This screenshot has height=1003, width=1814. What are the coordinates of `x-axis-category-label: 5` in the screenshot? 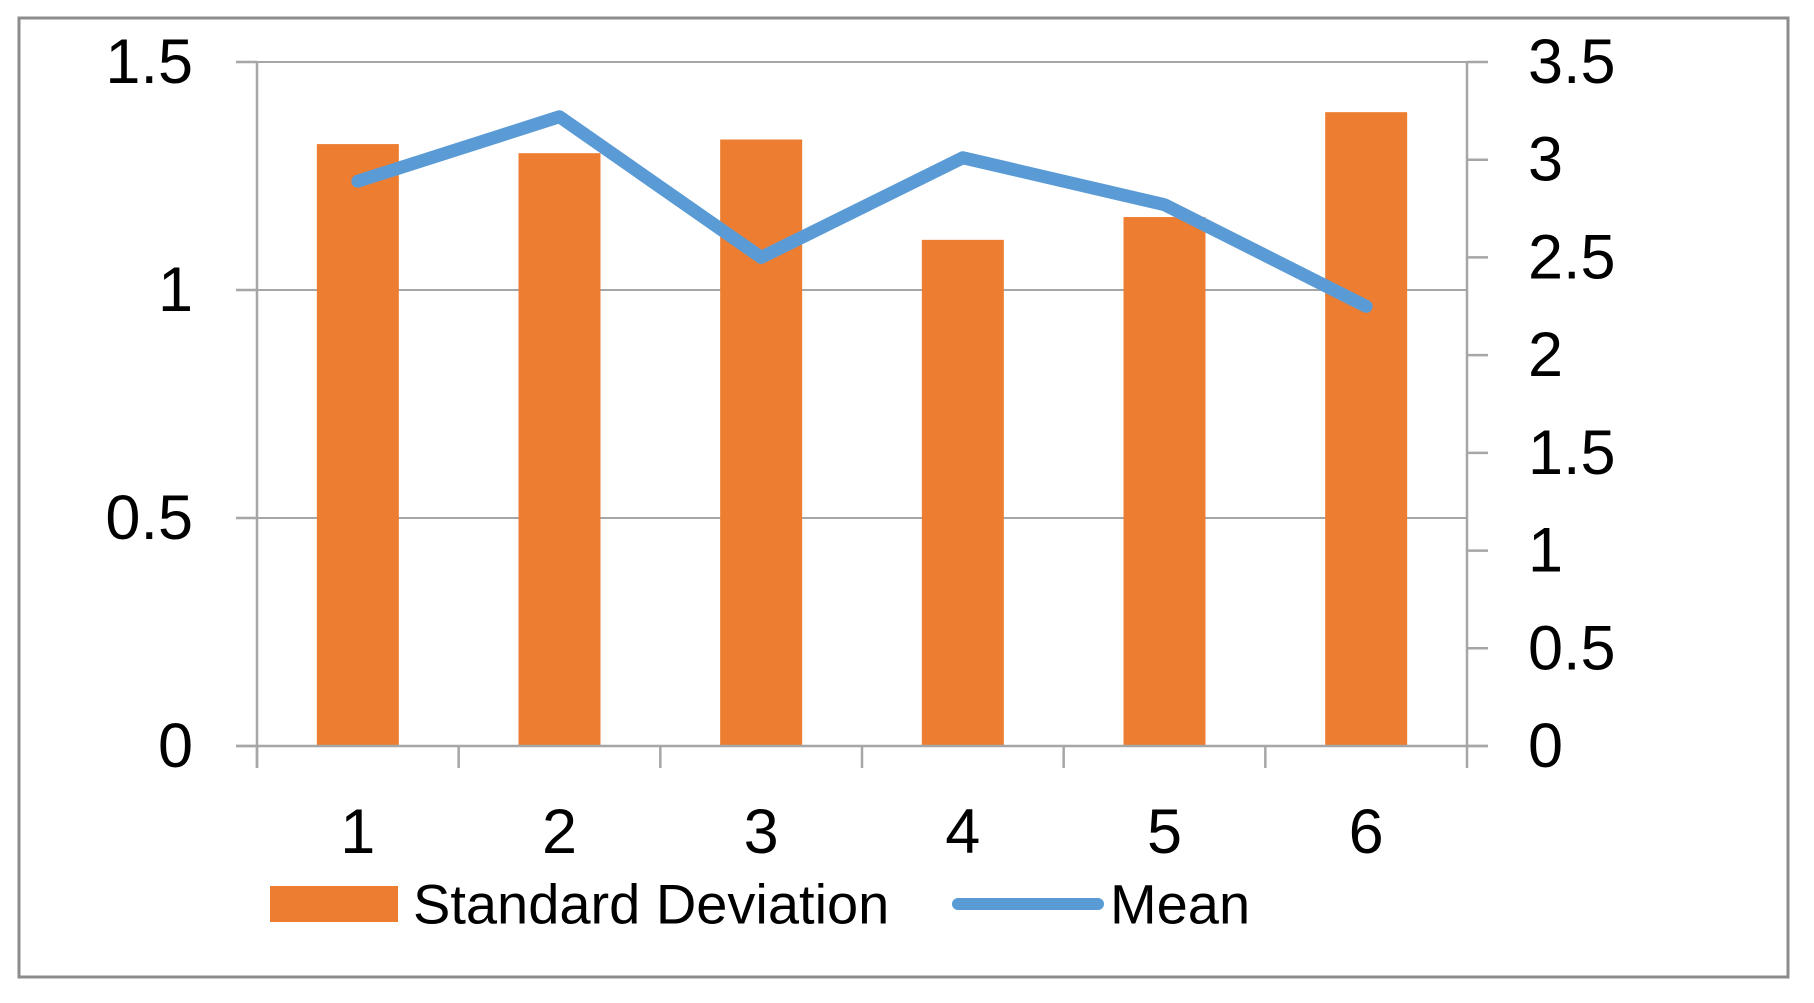 It's located at (1164, 832).